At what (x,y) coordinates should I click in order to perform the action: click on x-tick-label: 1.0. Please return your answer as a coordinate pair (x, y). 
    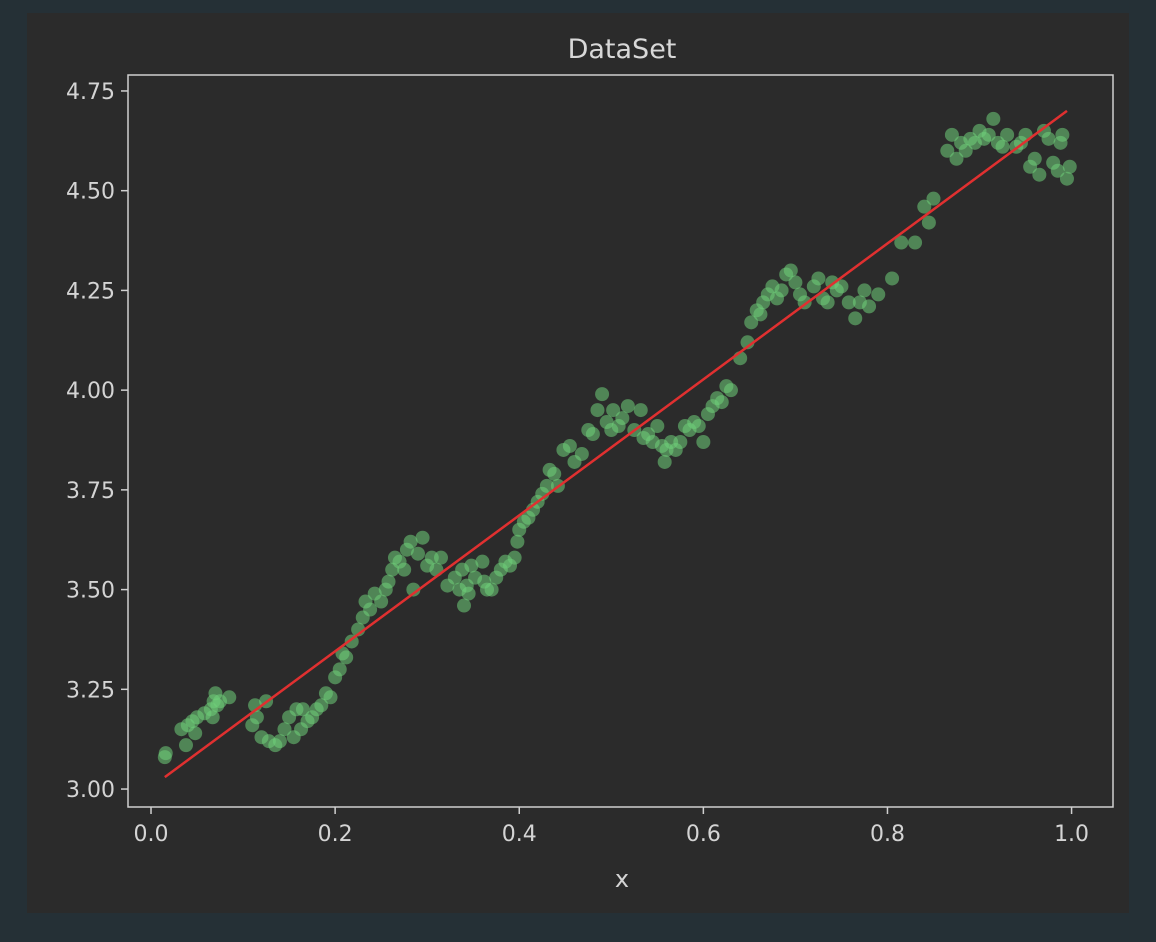
    Looking at the image, I should click on (1071, 834).